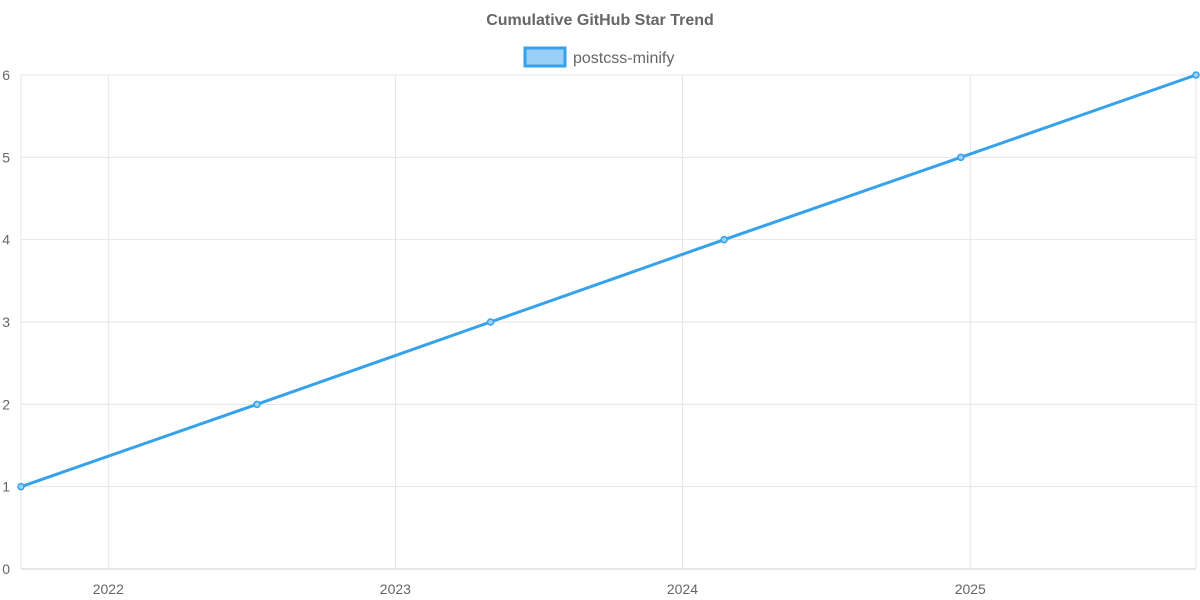 This screenshot has width=1200, height=600. Describe the element at coordinates (6, 240) in the screenshot. I see `y-tick-label: 4` at that location.